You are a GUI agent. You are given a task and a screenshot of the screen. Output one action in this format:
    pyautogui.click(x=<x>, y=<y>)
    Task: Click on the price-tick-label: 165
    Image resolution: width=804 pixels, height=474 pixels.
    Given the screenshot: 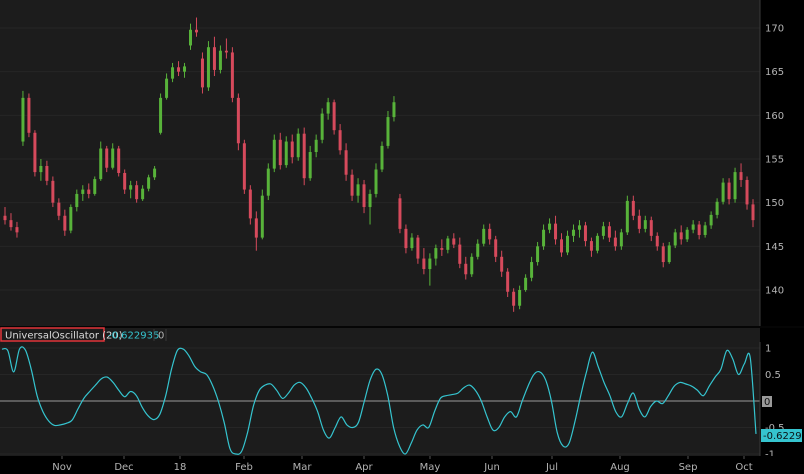 What is the action you would take?
    pyautogui.click(x=774, y=72)
    